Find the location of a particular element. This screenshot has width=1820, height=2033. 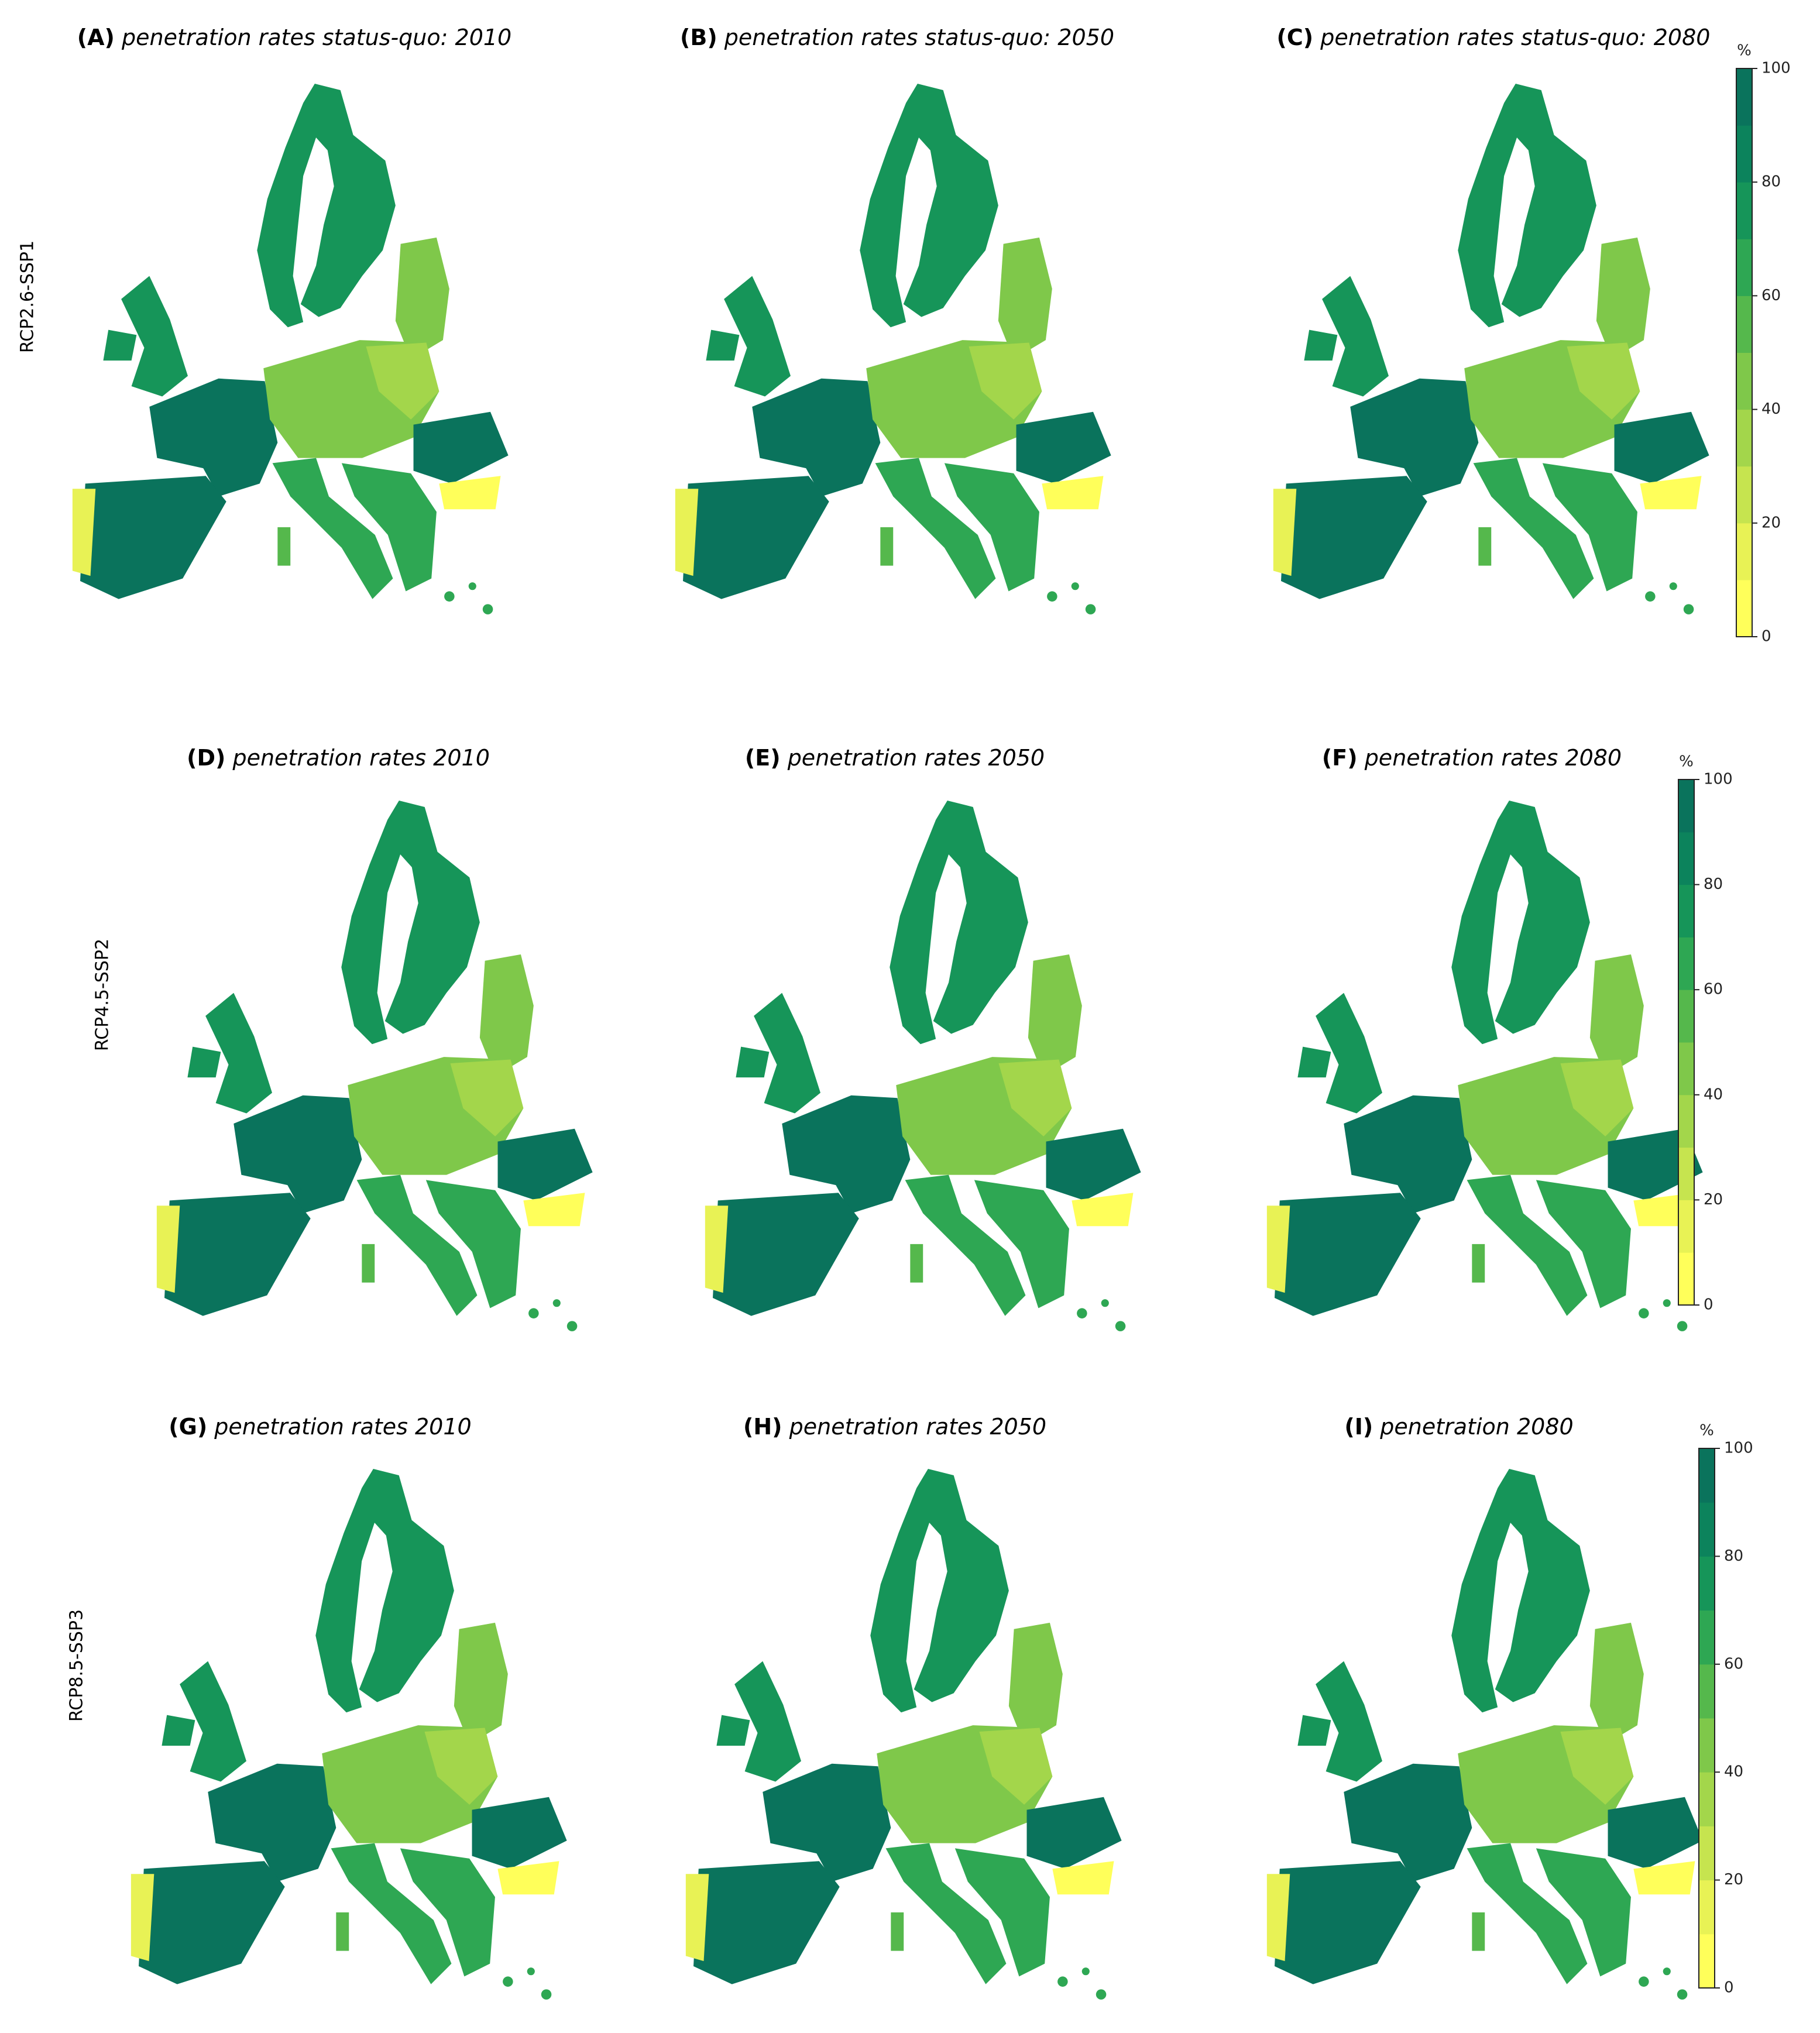

panel-label: (D) is located at coordinates (206, 758).